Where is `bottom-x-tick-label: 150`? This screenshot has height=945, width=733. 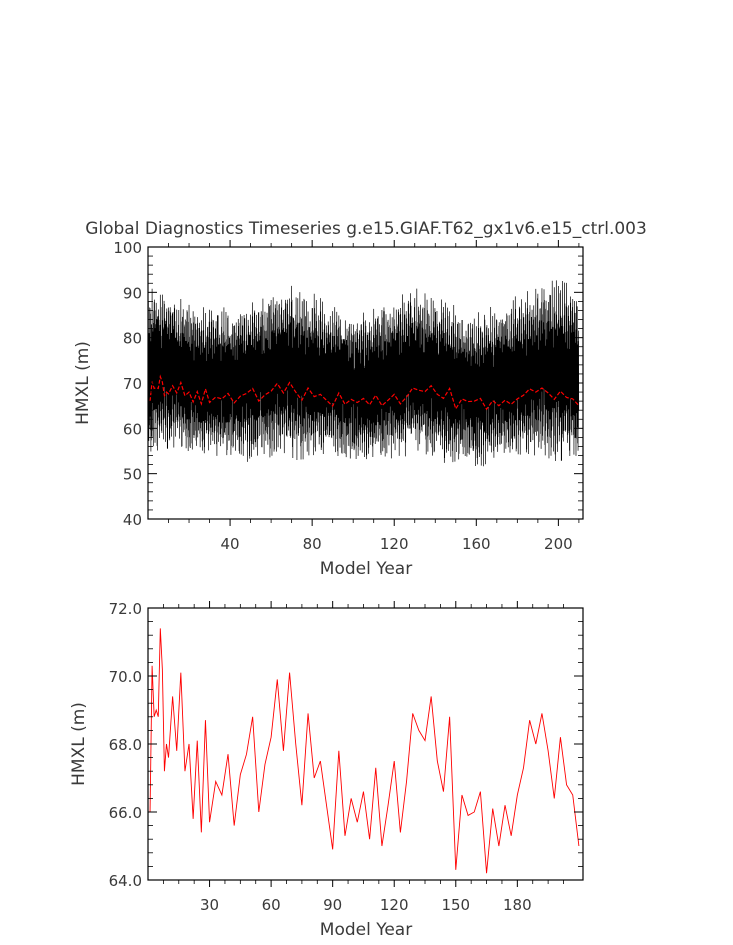
bottom-x-tick-label: 150 is located at coordinates (455, 905).